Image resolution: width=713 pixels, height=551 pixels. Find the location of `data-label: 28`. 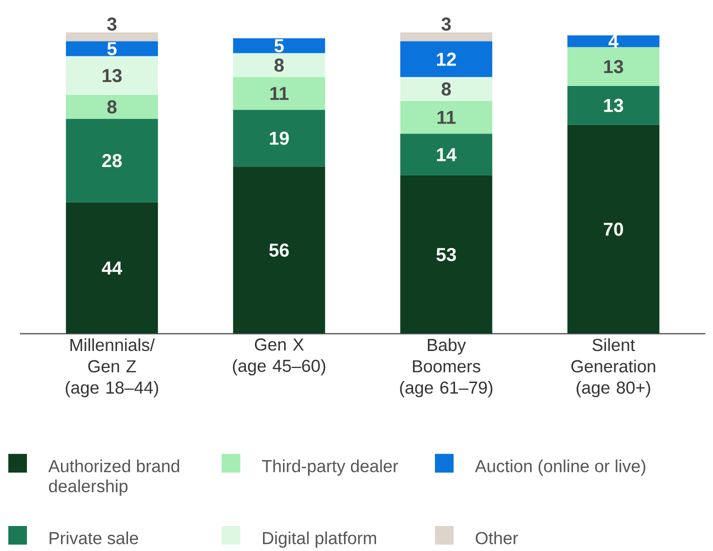

data-label: 28 is located at coordinates (112, 161).